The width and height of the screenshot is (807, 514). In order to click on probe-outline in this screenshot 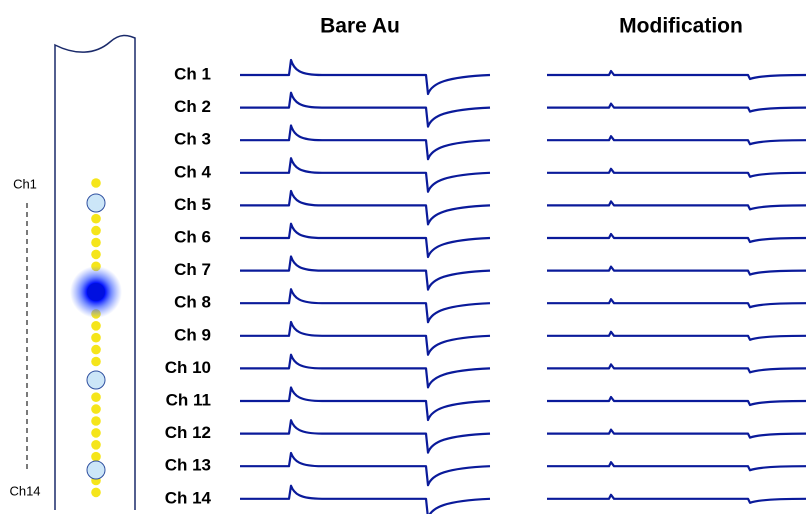, I will do `click(95, 272)`.